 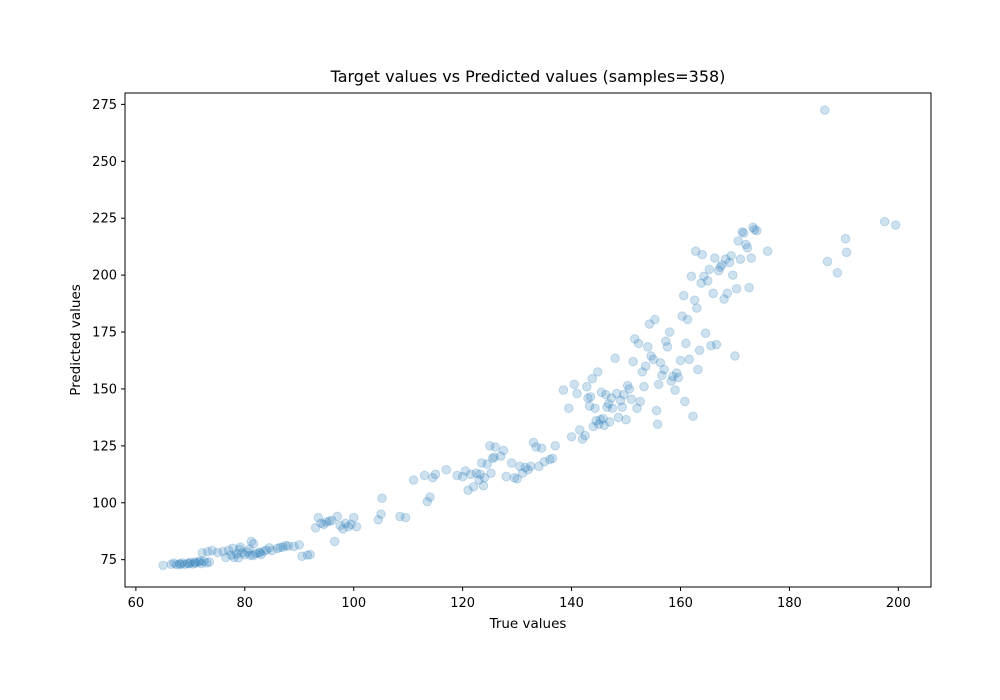 What do you see at coordinates (104, 446) in the screenshot?
I see `y-tick-label: 125` at bounding box center [104, 446].